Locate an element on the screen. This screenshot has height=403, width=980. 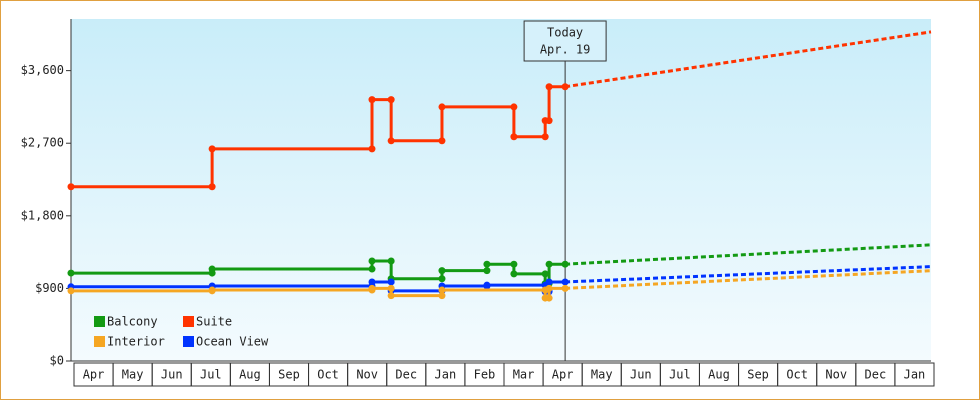
y-tick-label: $900 is located at coordinates (49, 288).